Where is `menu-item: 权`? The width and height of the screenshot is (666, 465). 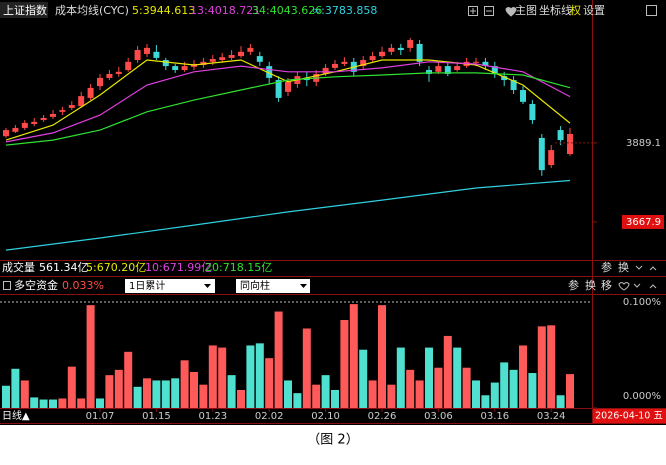 menu-item: 权 is located at coordinates (575, 10).